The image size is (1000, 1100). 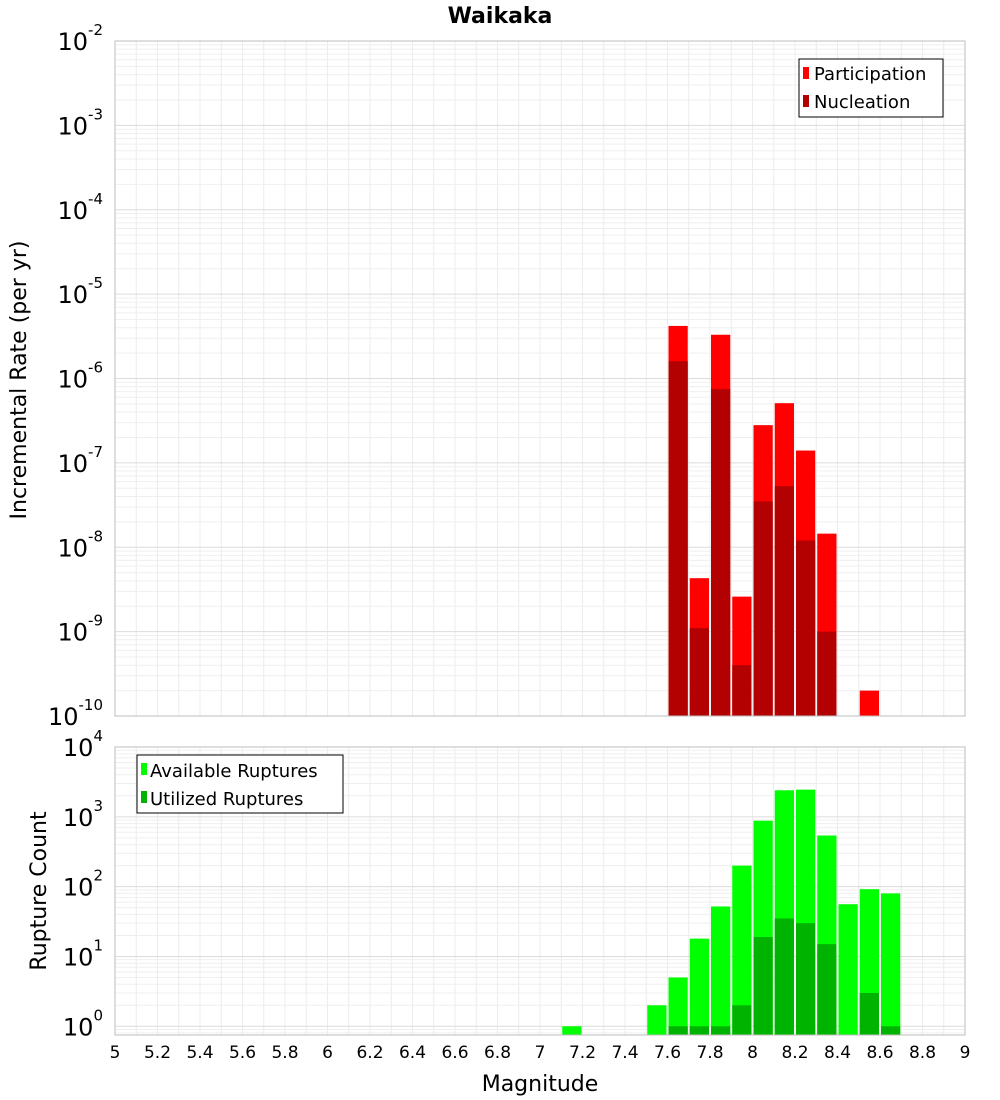 I want to click on x-tick-label: 7.6, so click(x=667, y=1053).